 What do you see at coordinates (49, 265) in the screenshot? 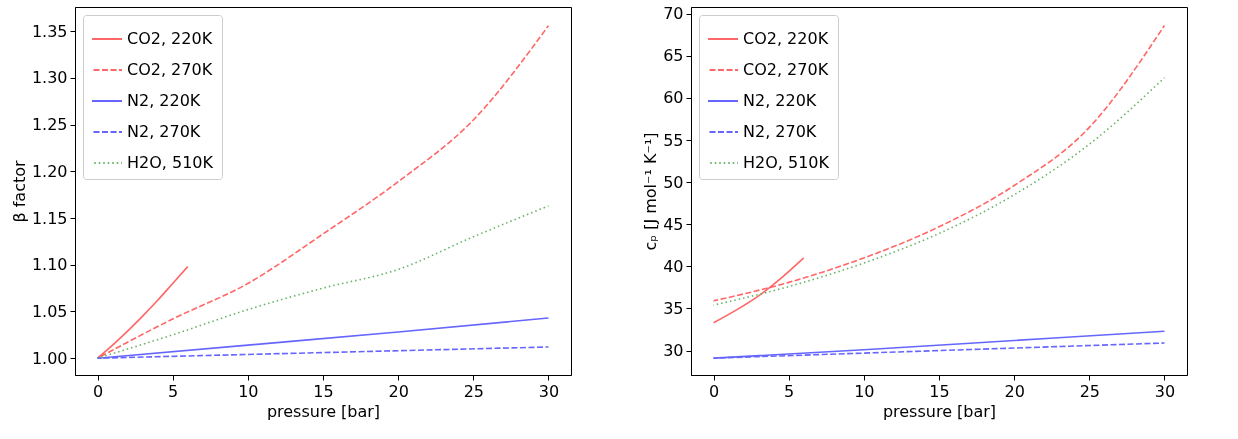
I see `y-tick-label: 1.10` at bounding box center [49, 265].